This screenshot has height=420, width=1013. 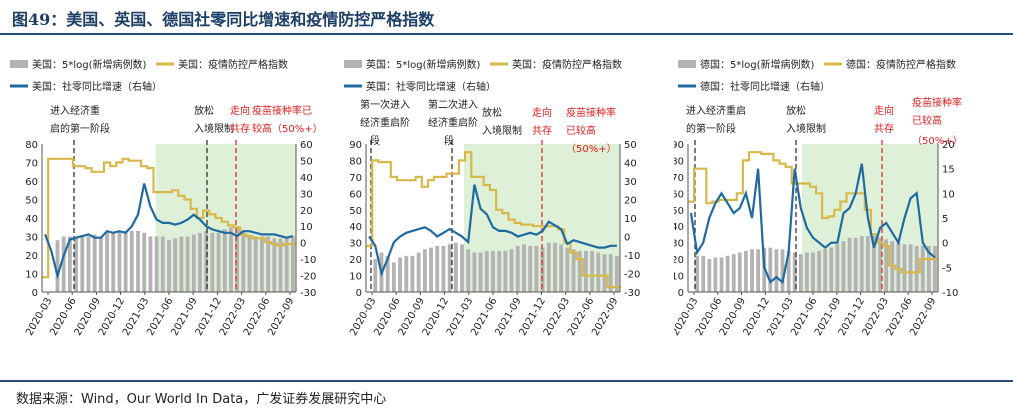 I want to click on annotation-text: 启的第一阶段, so click(x=80, y=128).